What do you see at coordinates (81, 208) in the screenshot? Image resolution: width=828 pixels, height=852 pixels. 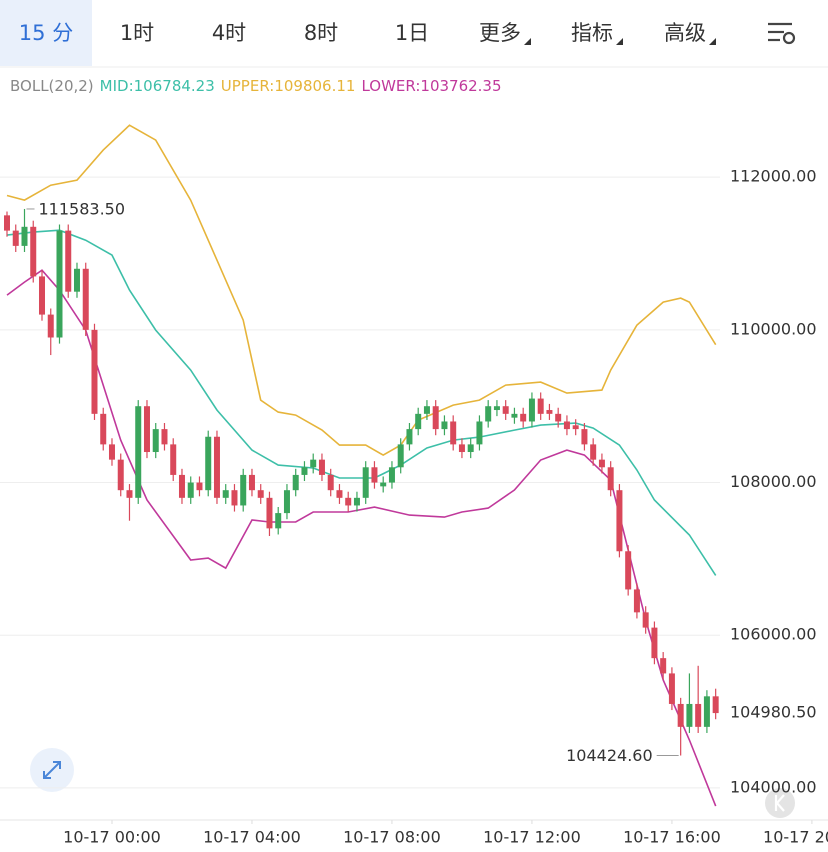 I see `annotation-label: 111583.50` at bounding box center [81, 208].